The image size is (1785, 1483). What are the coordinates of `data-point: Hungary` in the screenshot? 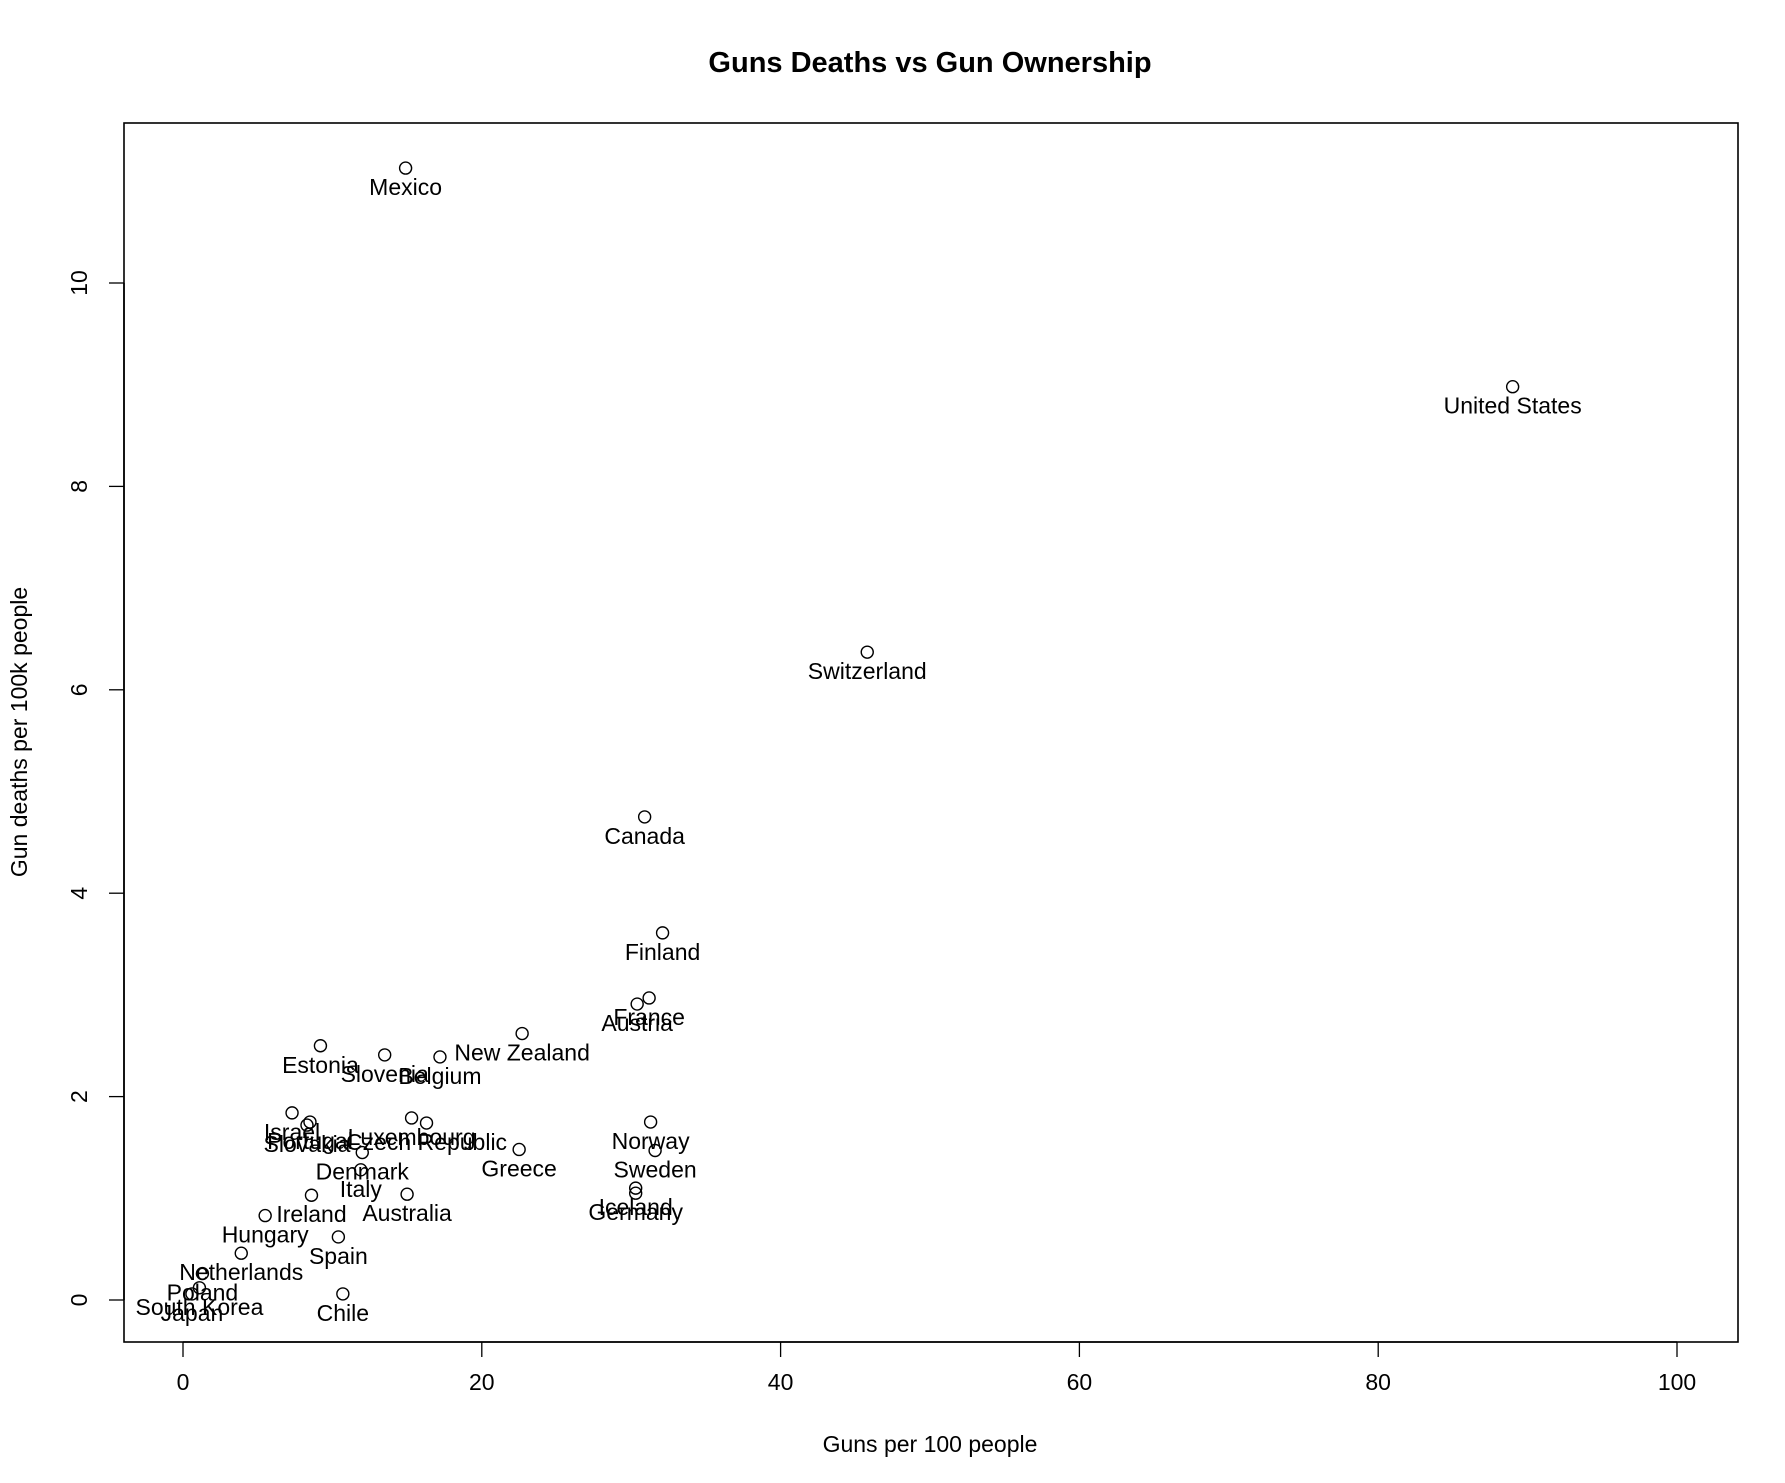 It's located at (265, 1228).